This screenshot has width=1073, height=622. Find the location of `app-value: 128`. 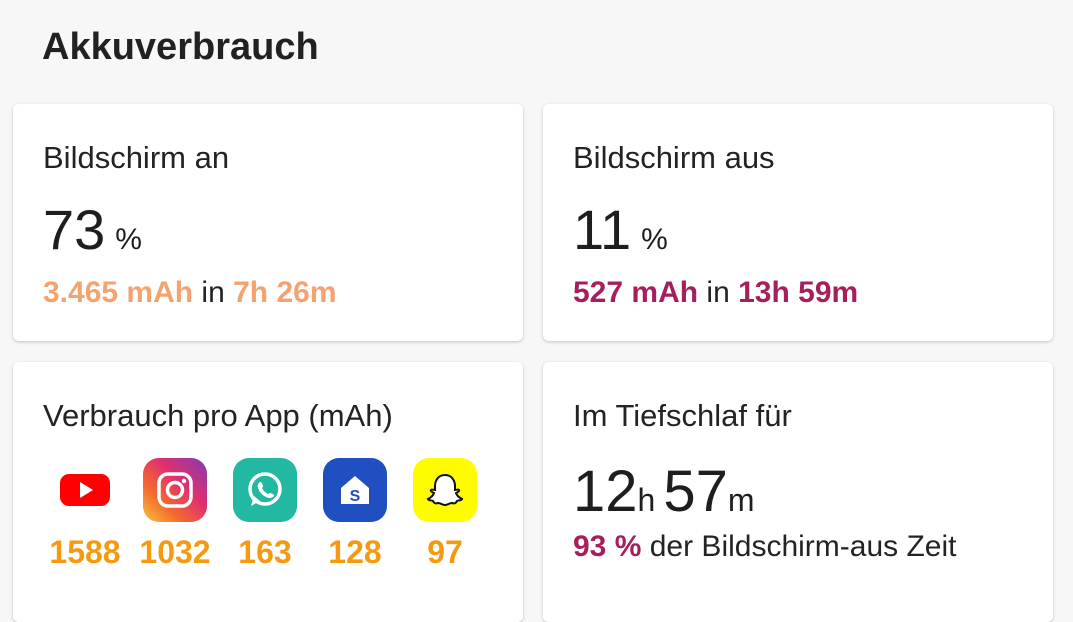

app-value: 128 is located at coordinates (355, 552).